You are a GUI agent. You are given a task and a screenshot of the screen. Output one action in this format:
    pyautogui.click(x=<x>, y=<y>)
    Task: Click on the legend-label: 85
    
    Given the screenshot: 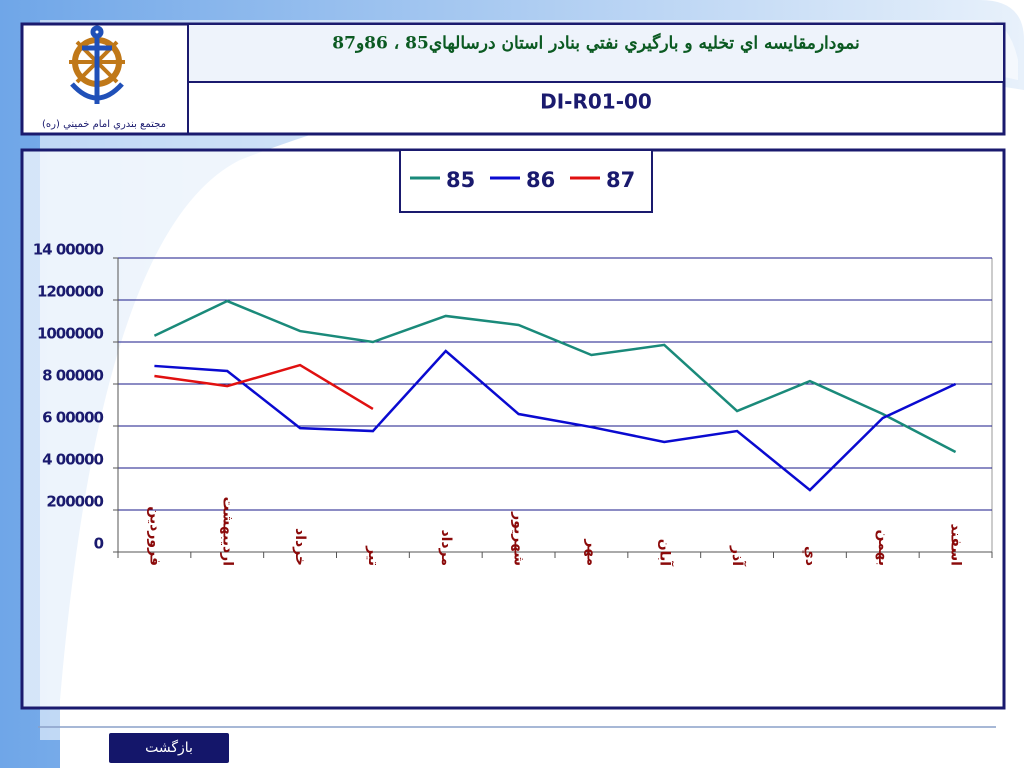 What is the action you would take?
    pyautogui.click(x=460, y=180)
    